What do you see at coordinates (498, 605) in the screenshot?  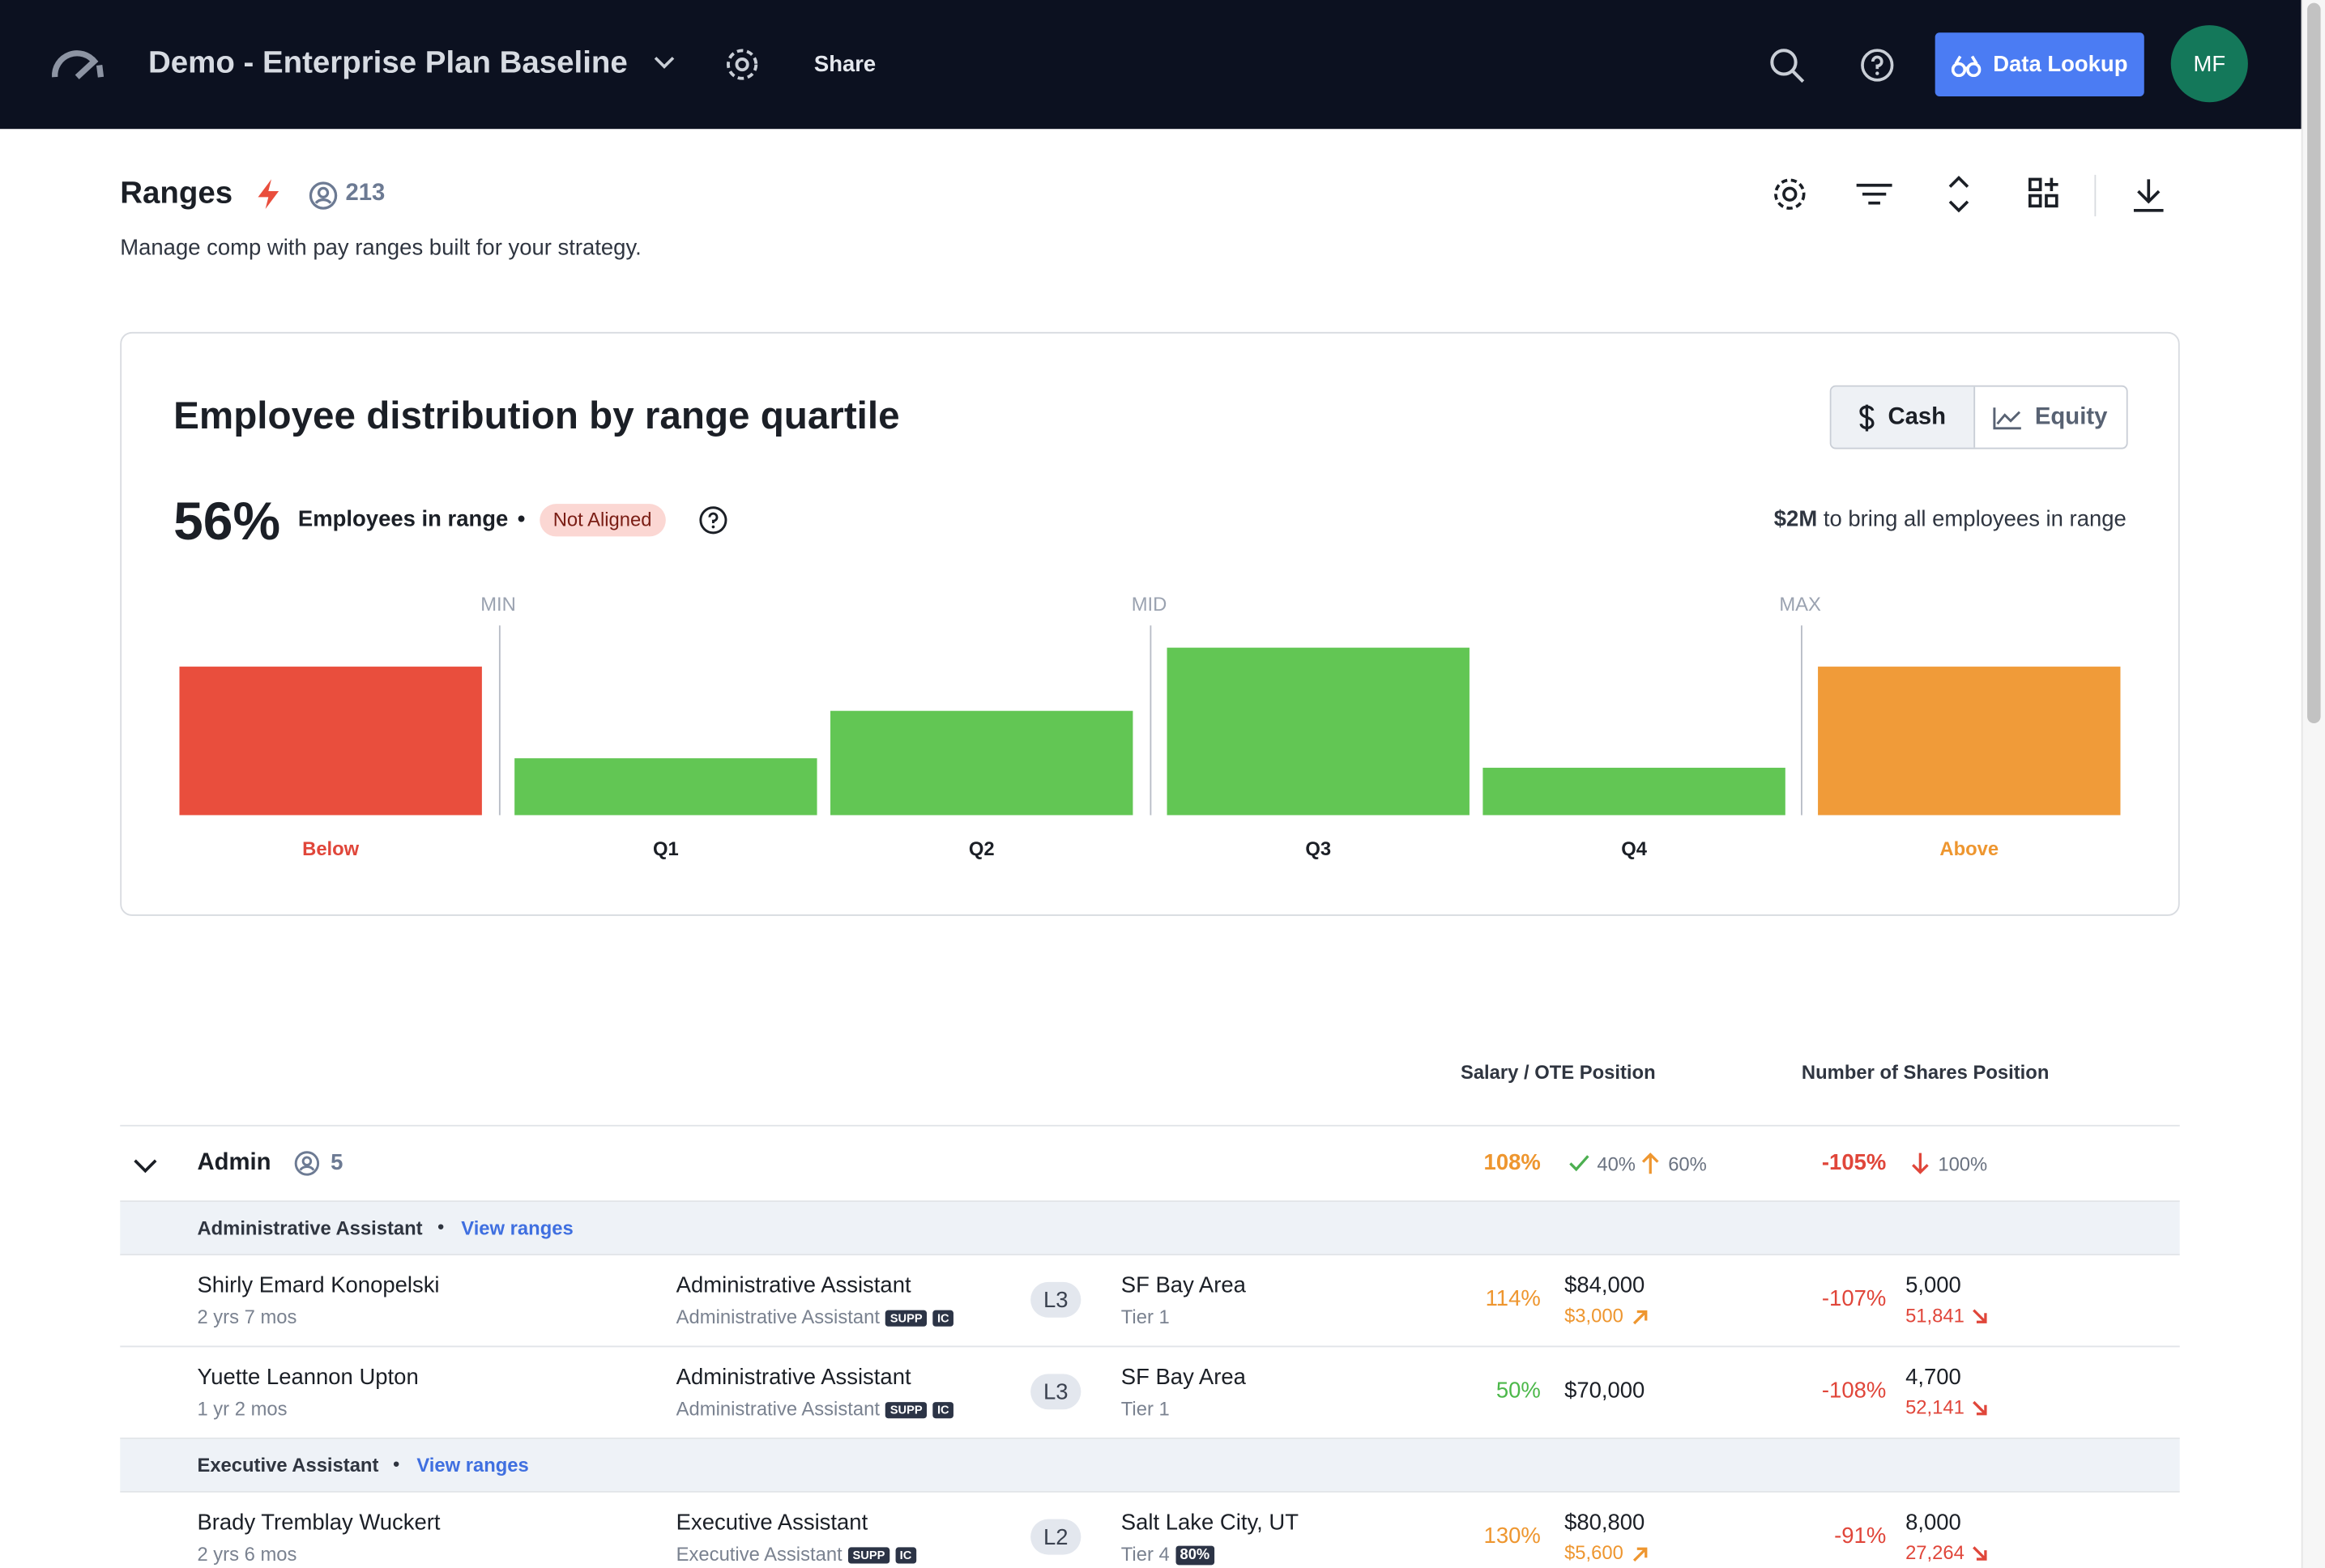 I see `range-marker-label: MIN` at bounding box center [498, 605].